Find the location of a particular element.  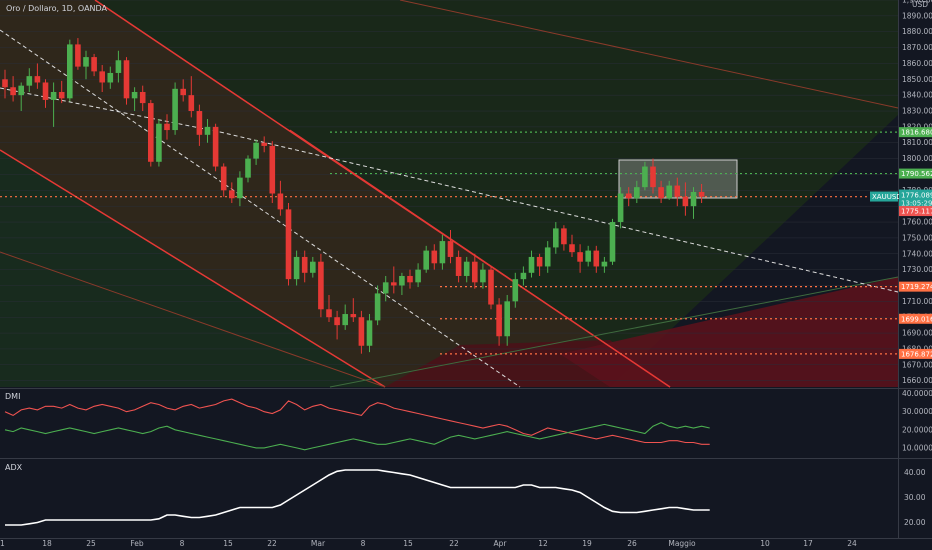

currency-label: USD is located at coordinates (920, 4).